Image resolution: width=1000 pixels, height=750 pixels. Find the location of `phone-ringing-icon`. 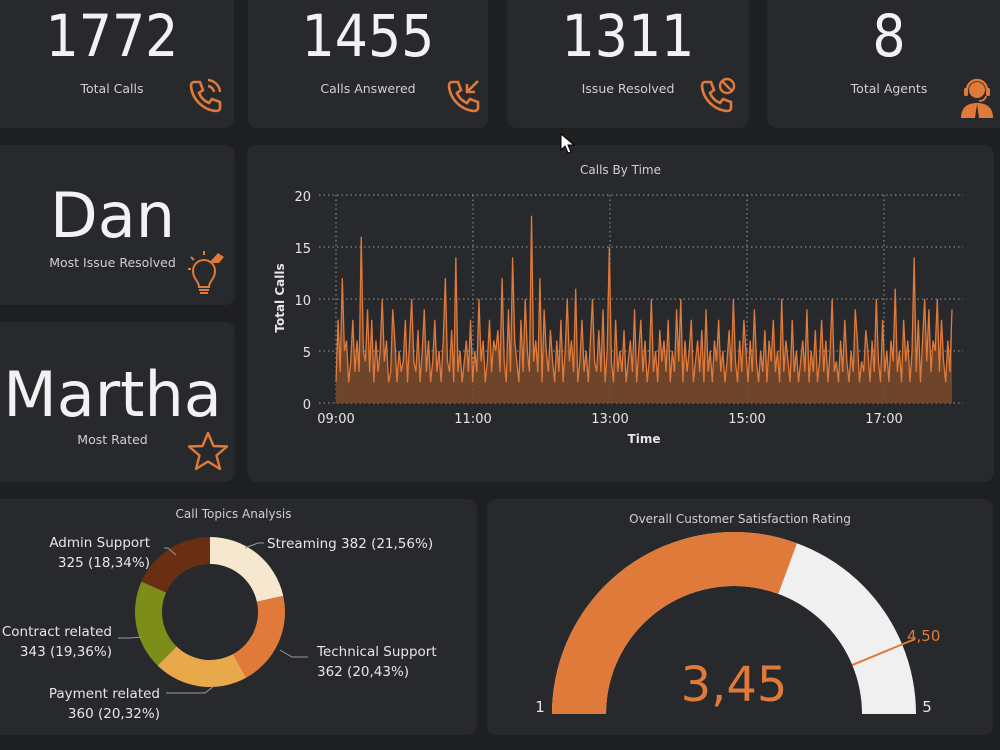

phone-ringing-icon is located at coordinates (205, 95).